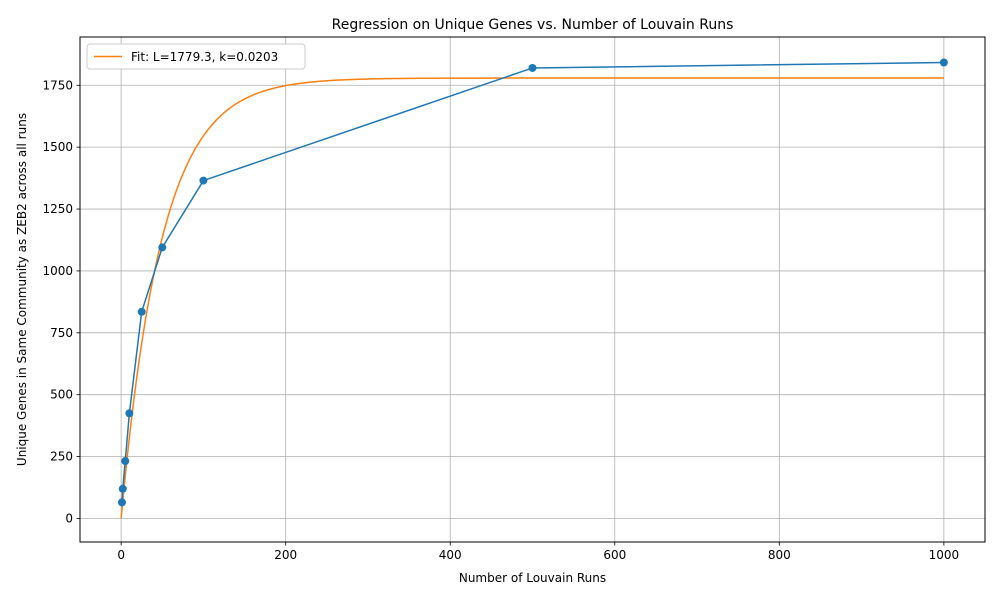 This screenshot has height=600, width=1000. What do you see at coordinates (57, 271) in the screenshot?
I see `y-tick-label: 1000` at bounding box center [57, 271].